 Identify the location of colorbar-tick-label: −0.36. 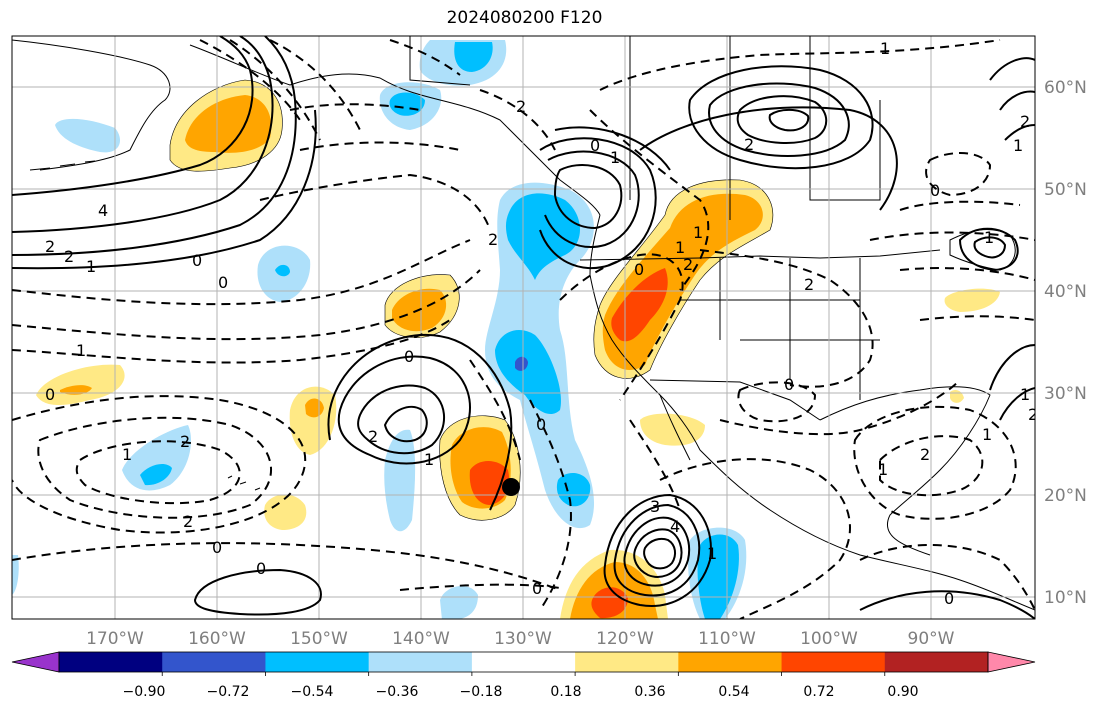
(397, 692).